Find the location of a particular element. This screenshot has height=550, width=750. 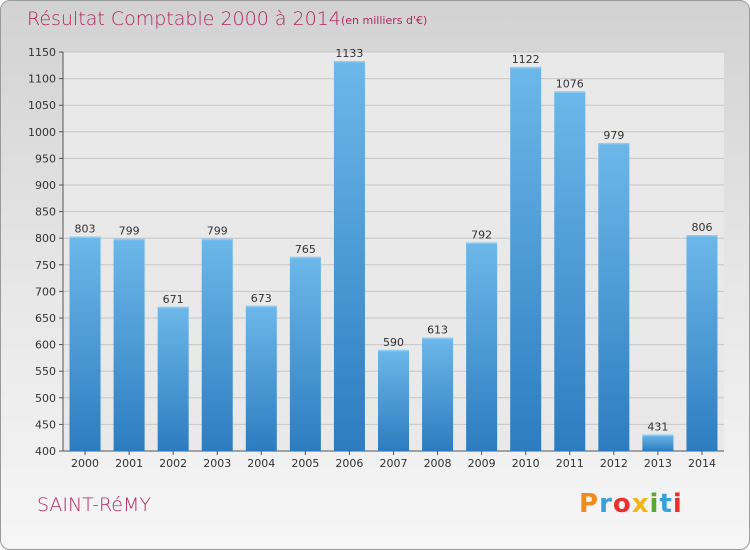

bar-value-label: 671 is located at coordinates (173, 299).